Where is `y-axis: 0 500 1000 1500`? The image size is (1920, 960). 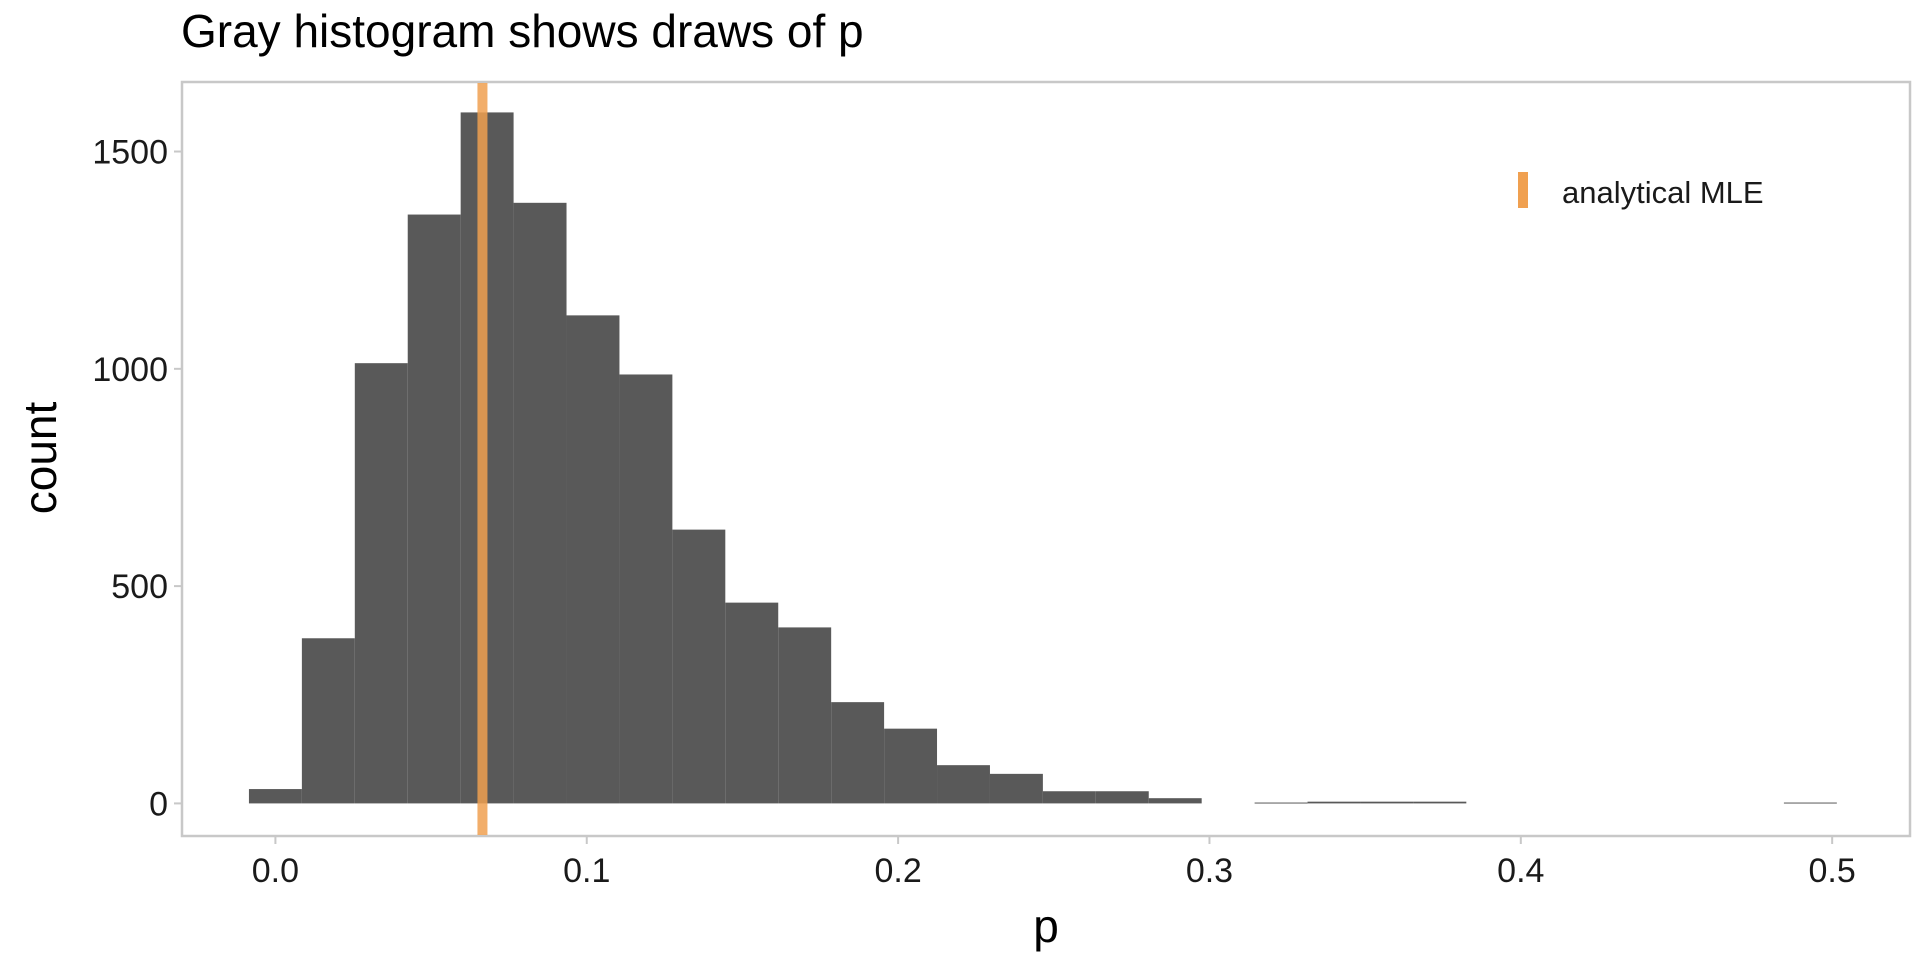
y-axis: 0 500 1000 1500 is located at coordinates (137, 478).